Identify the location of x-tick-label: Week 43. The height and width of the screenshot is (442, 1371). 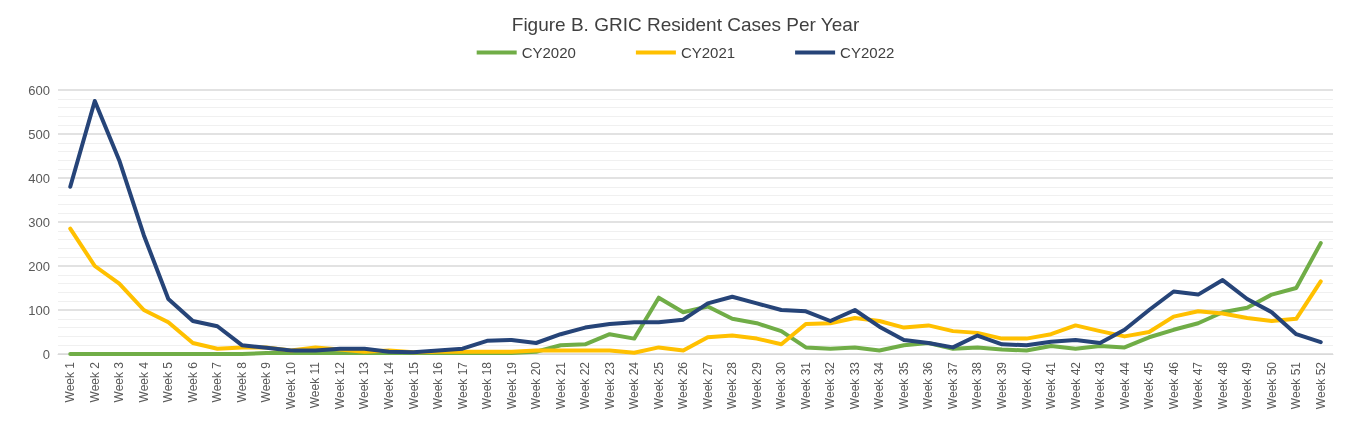
(1100, 385).